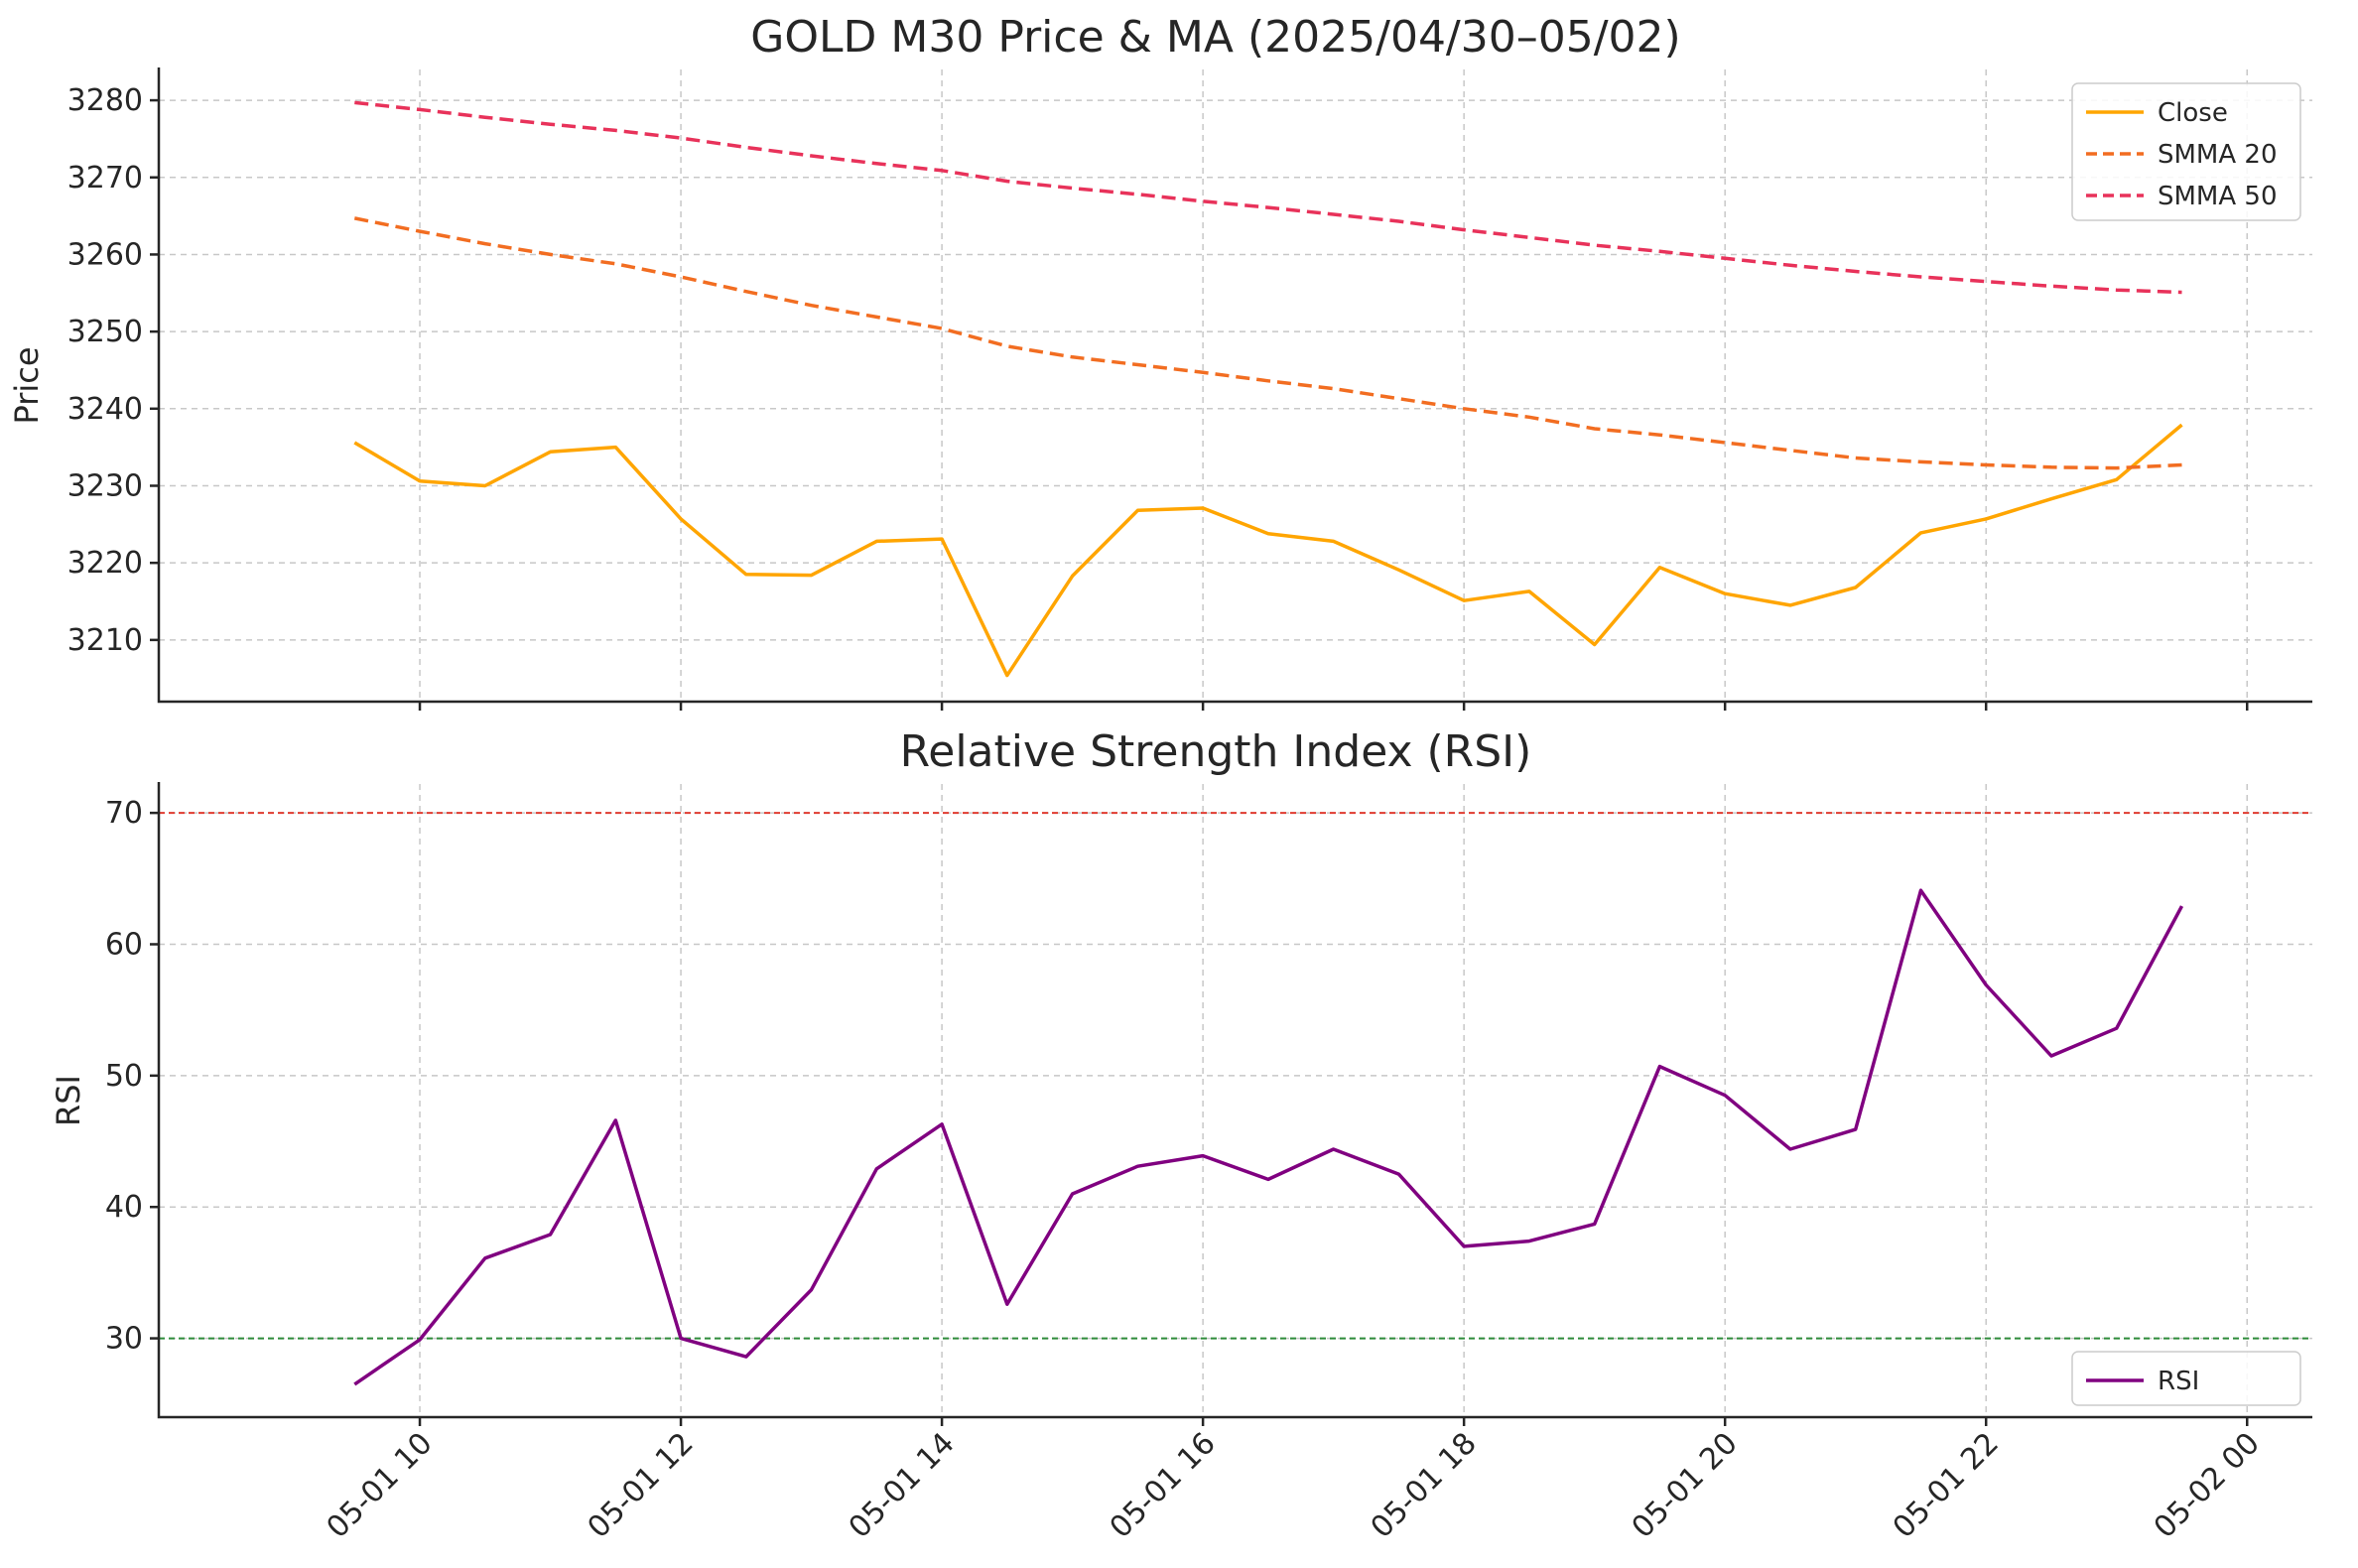  Describe the element at coordinates (124, 1076) in the screenshot. I see `y-tick-label: 50` at that location.